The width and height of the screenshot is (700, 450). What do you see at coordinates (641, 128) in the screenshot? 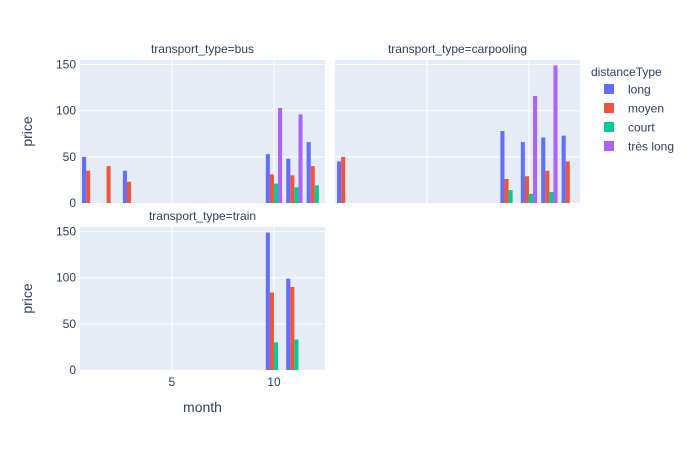
I see `legend-label-court: court` at bounding box center [641, 128].